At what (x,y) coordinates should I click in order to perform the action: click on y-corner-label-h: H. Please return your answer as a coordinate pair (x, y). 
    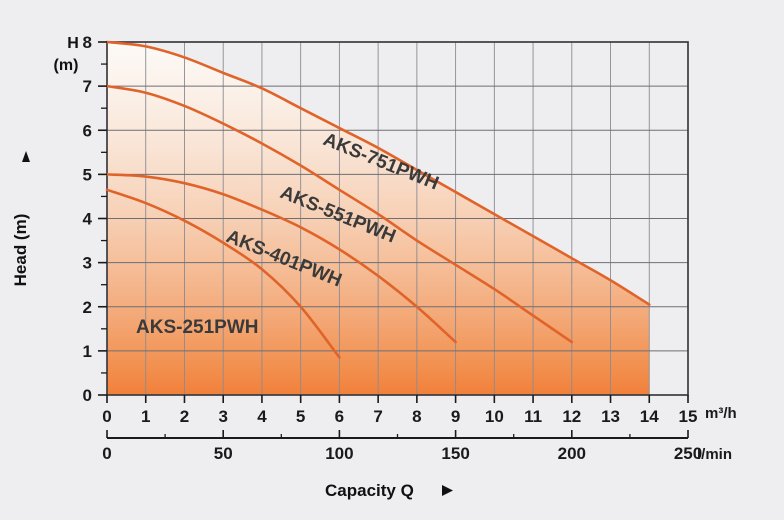
    Looking at the image, I should click on (73, 43).